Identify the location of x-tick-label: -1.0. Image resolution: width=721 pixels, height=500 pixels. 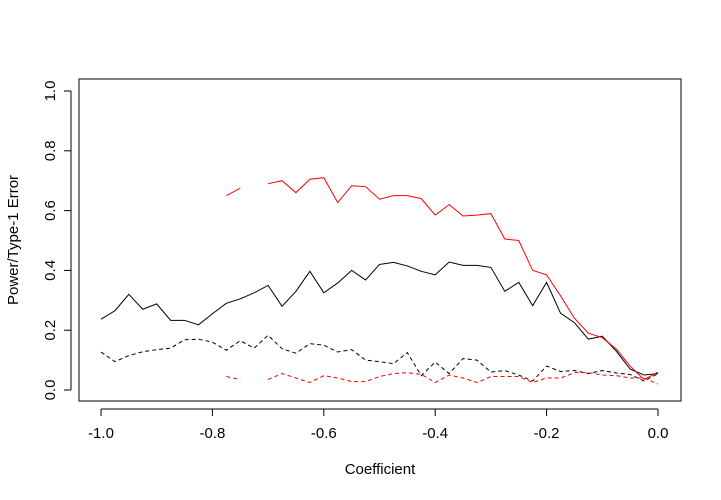
(101, 433).